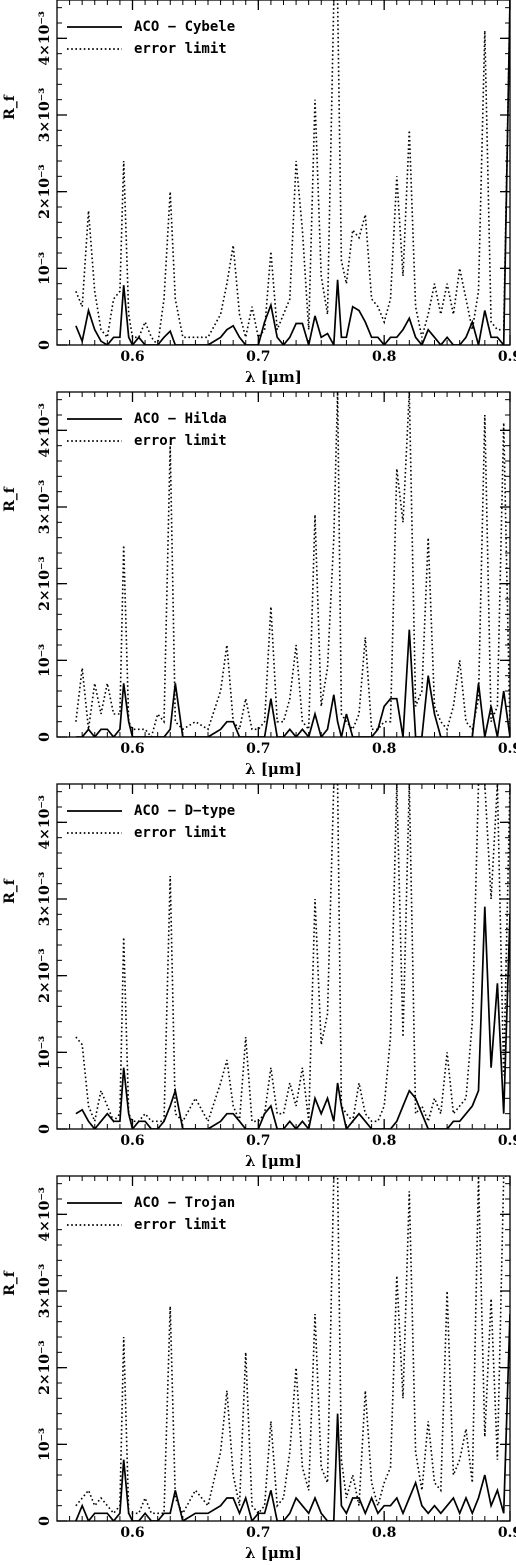  I want to click on legend-label-1: ACO − Cybele, so click(184, 27).